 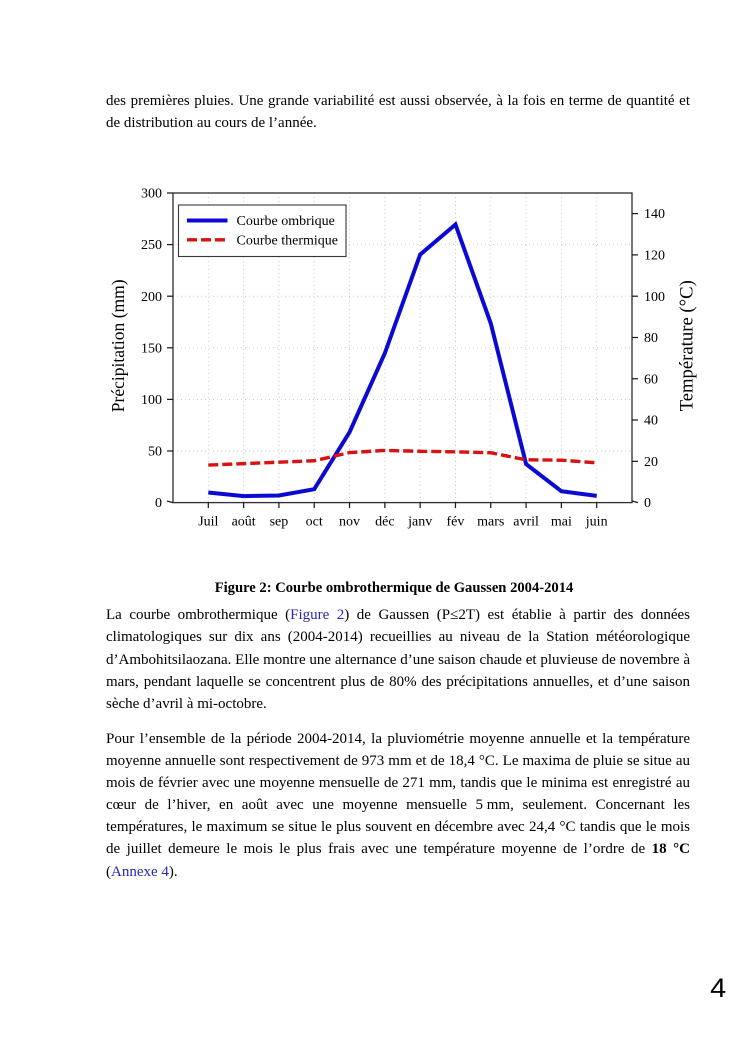 What do you see at coordinates (151, 348) in the screenshot?
I see `svg-text: 150` at bounding box center [151, 348].